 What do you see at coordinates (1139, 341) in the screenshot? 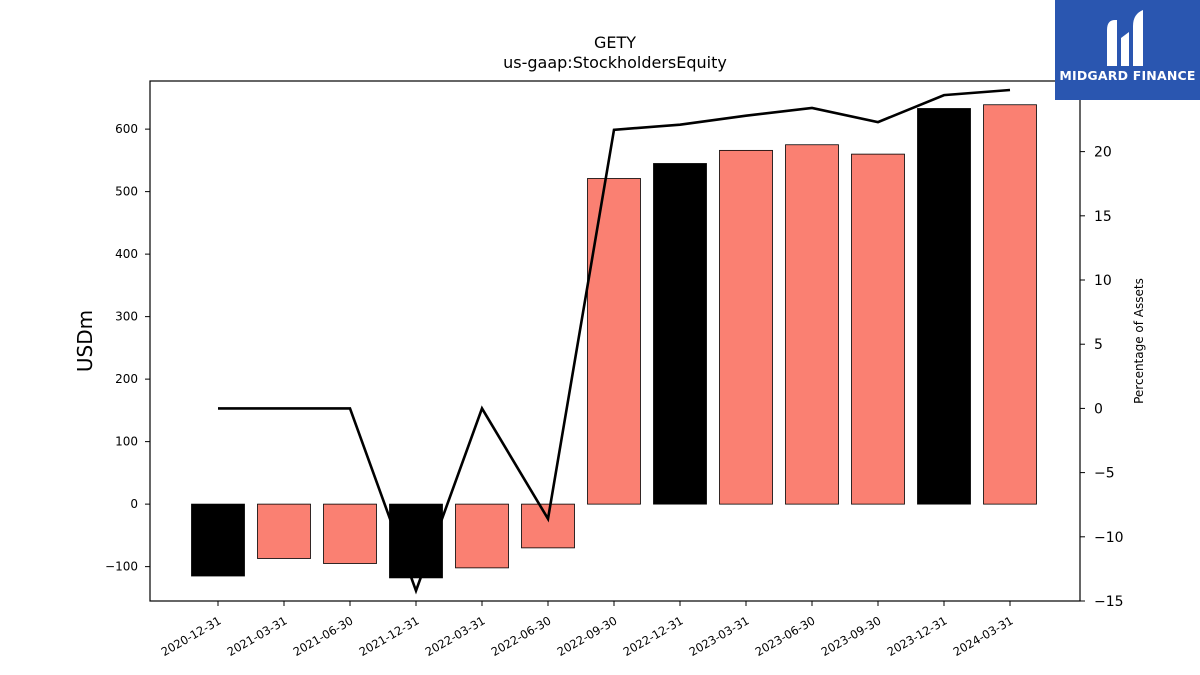
I see `y2-axis-label: Percentage of Assets` at bounding box center [1139, 341].